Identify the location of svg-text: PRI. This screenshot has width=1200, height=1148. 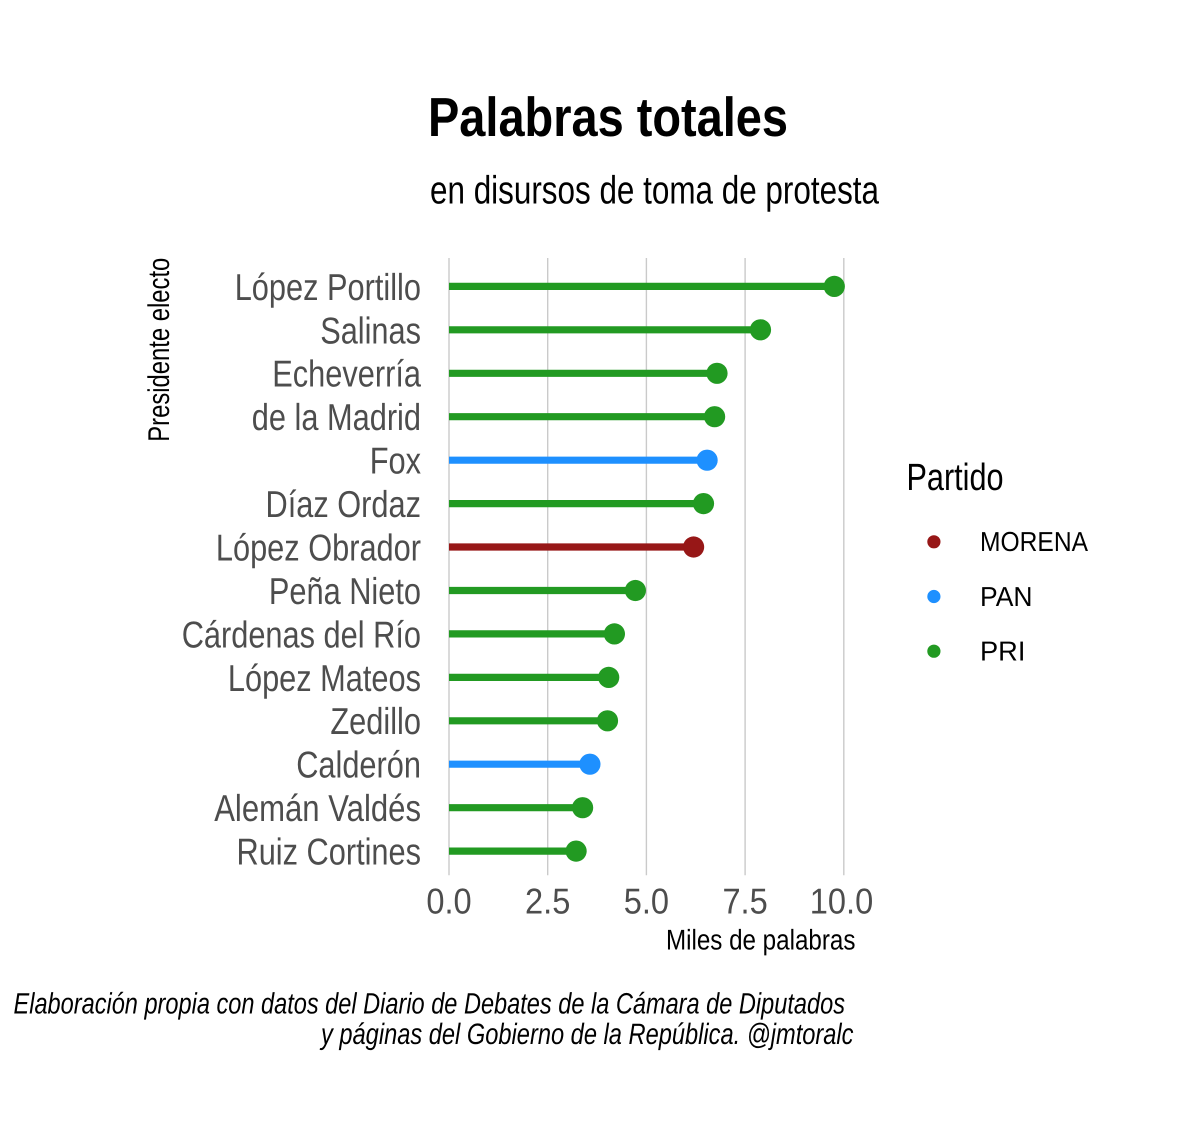
(1002, 651).